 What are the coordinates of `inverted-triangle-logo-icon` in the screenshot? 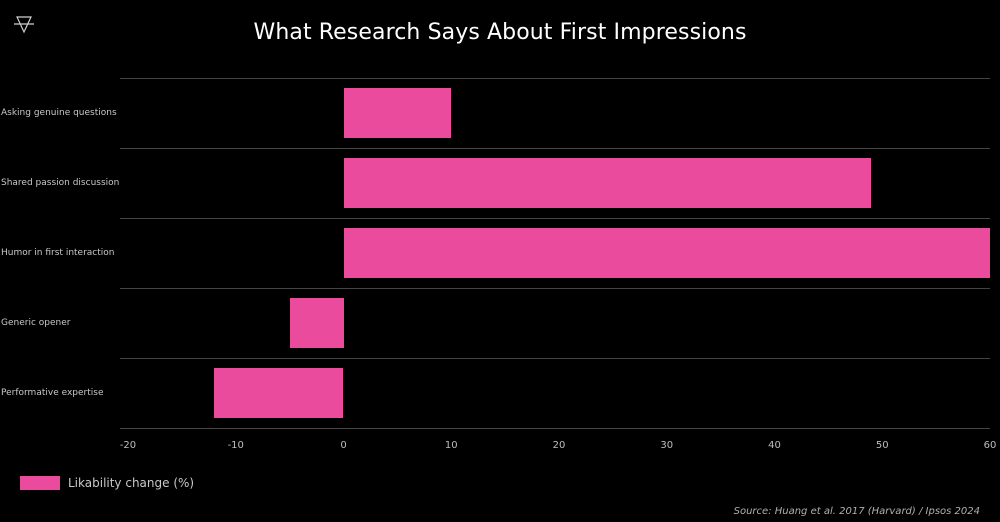 It's located at (24, 25).